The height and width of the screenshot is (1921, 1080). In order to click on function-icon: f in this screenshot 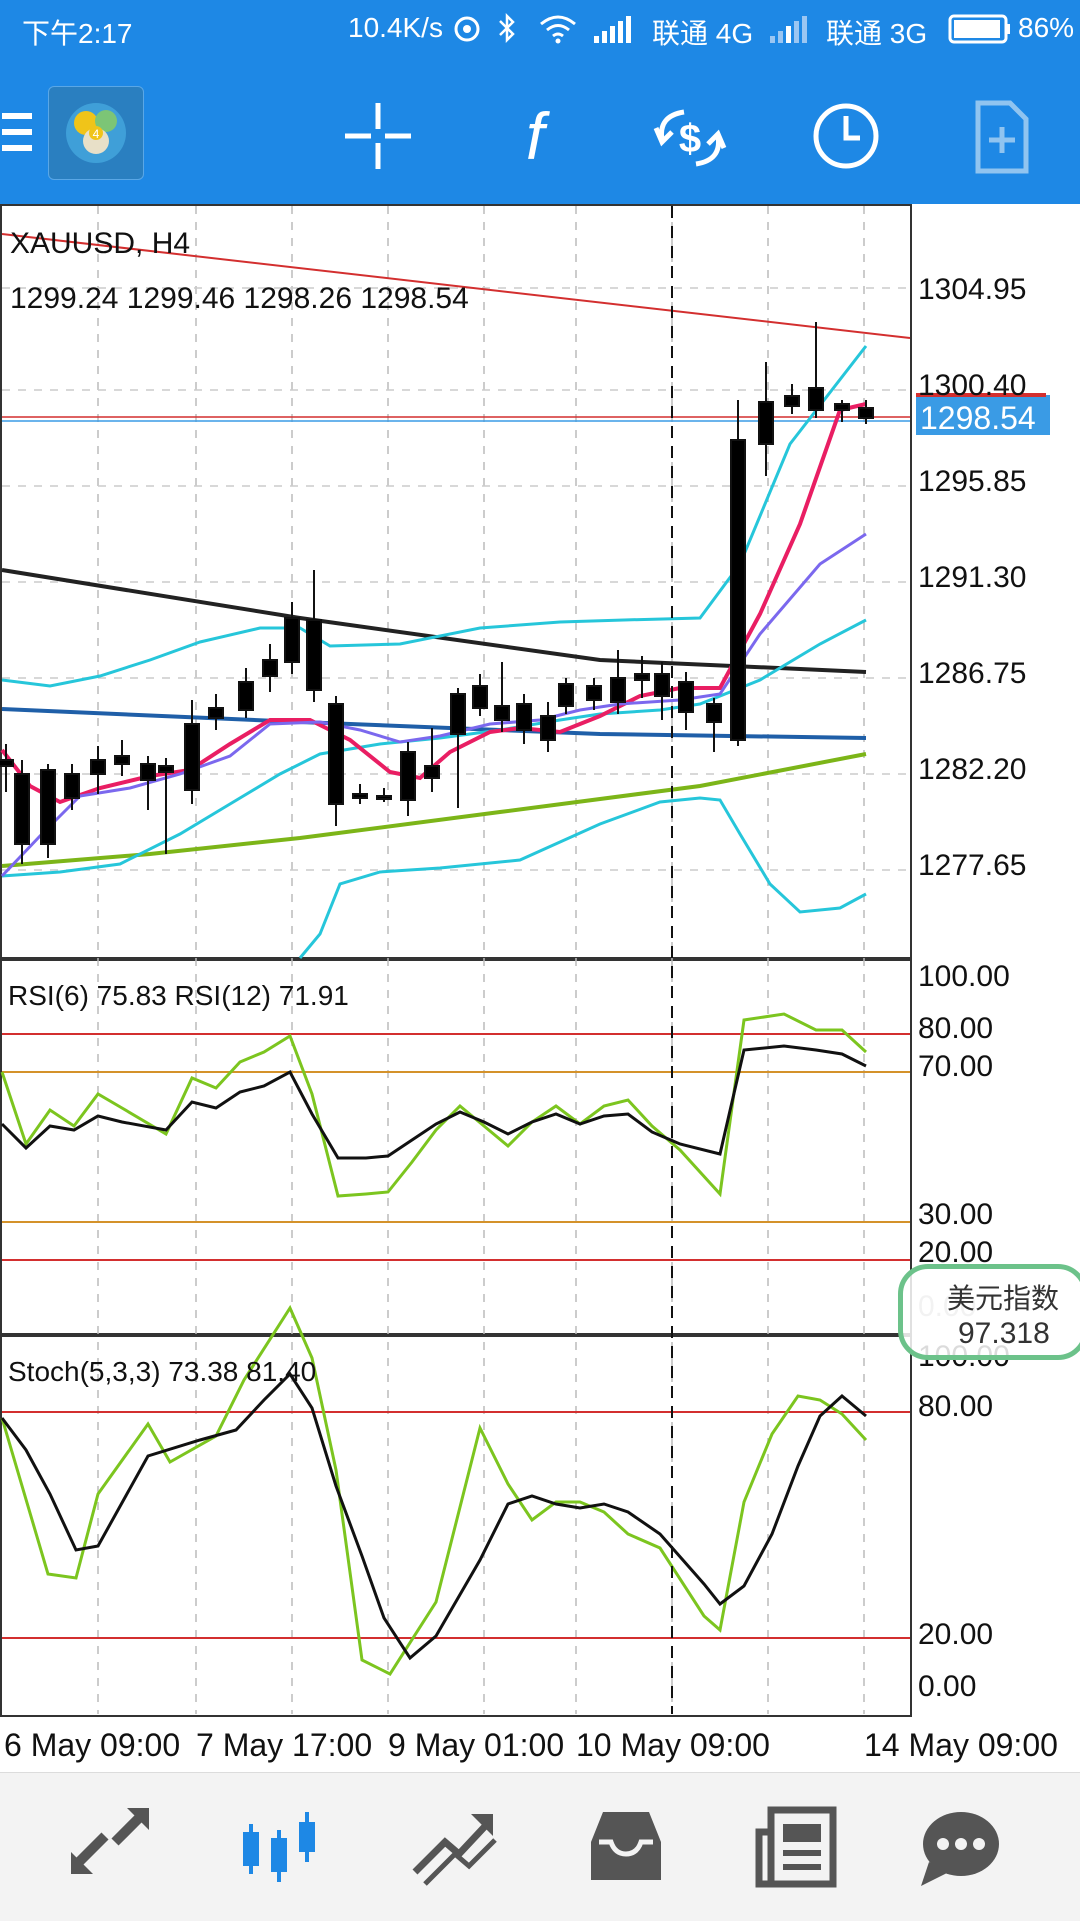, I will do `click(535, 136)`.